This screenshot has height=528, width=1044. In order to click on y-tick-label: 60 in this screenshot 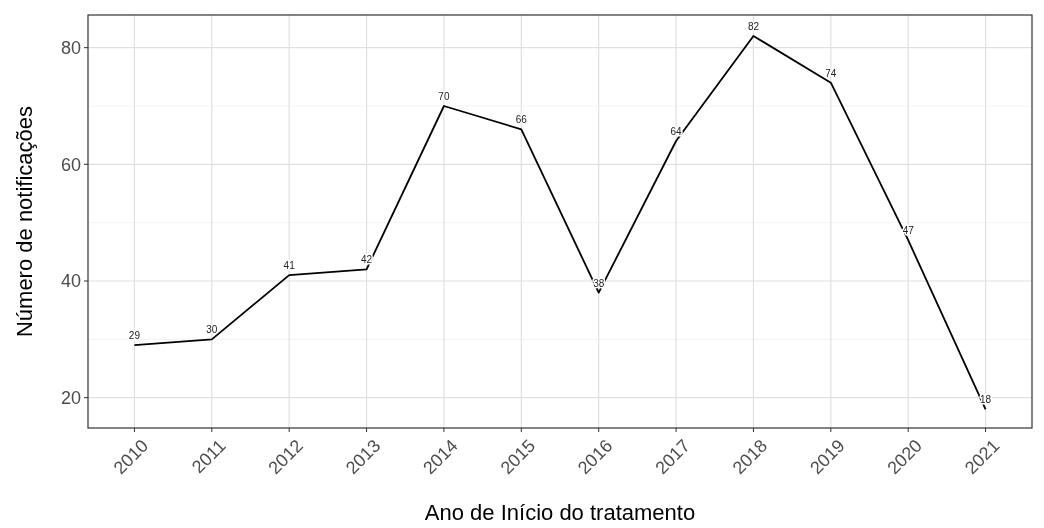, I will do `click(70, 164)`.